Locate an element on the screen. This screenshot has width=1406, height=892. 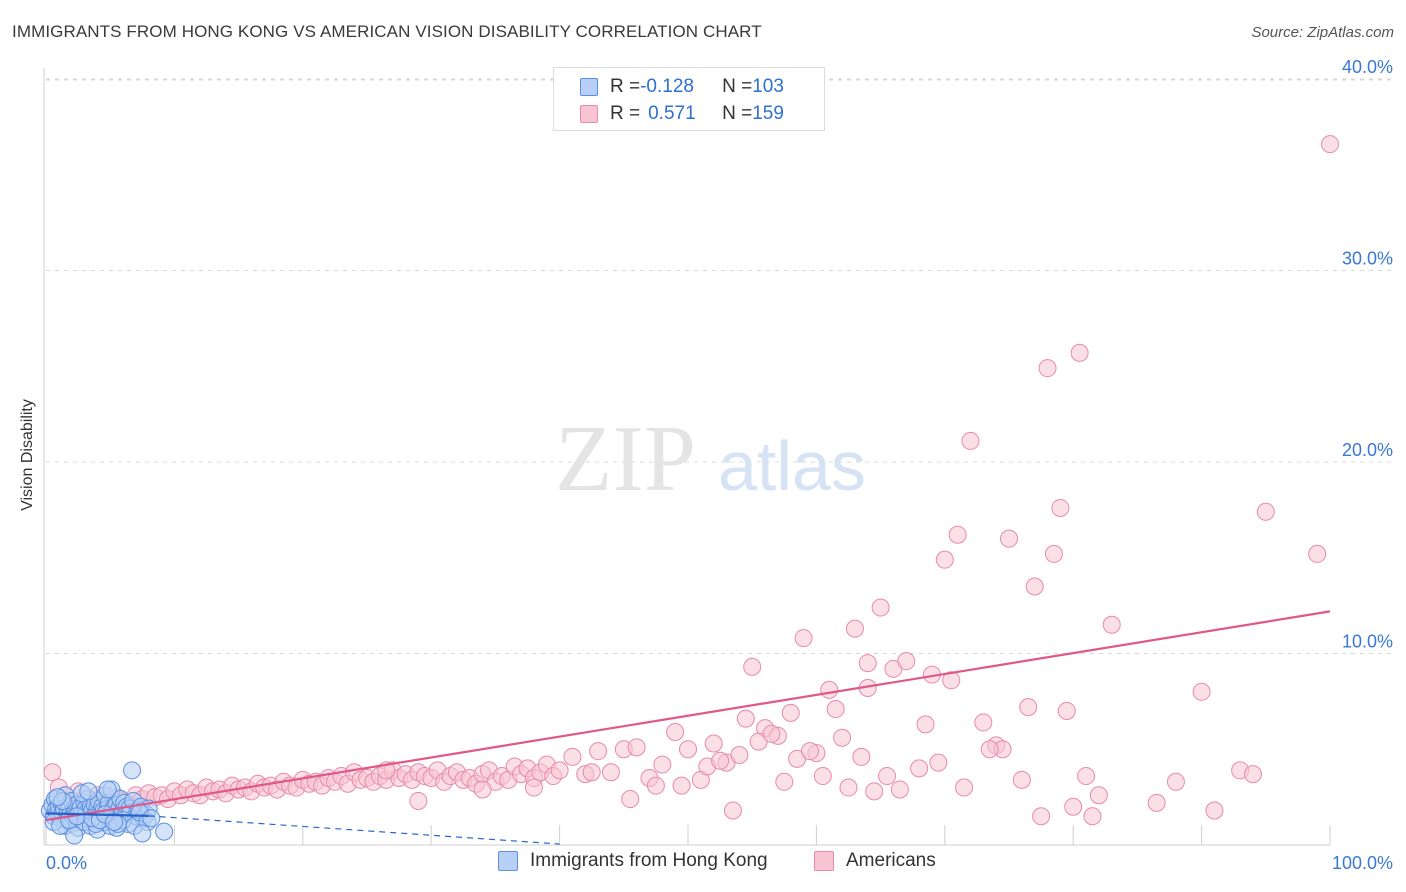
source-label: Source: ZipAtlas.com is located at coordinates (1322, 32).